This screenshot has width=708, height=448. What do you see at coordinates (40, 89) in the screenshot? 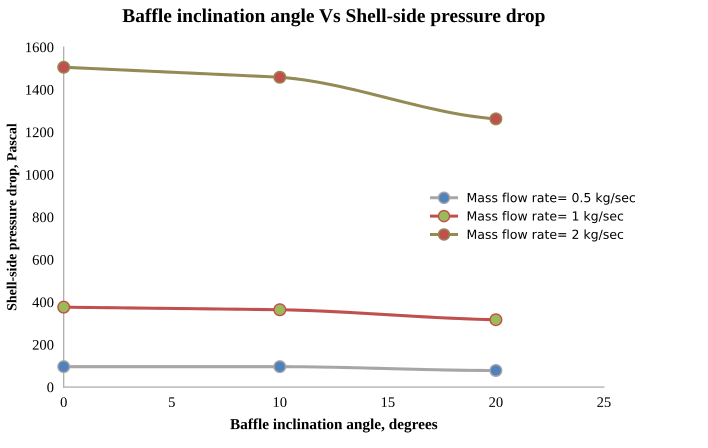
I see `y-tick-label: 1400` at bounding box center [40, 89].